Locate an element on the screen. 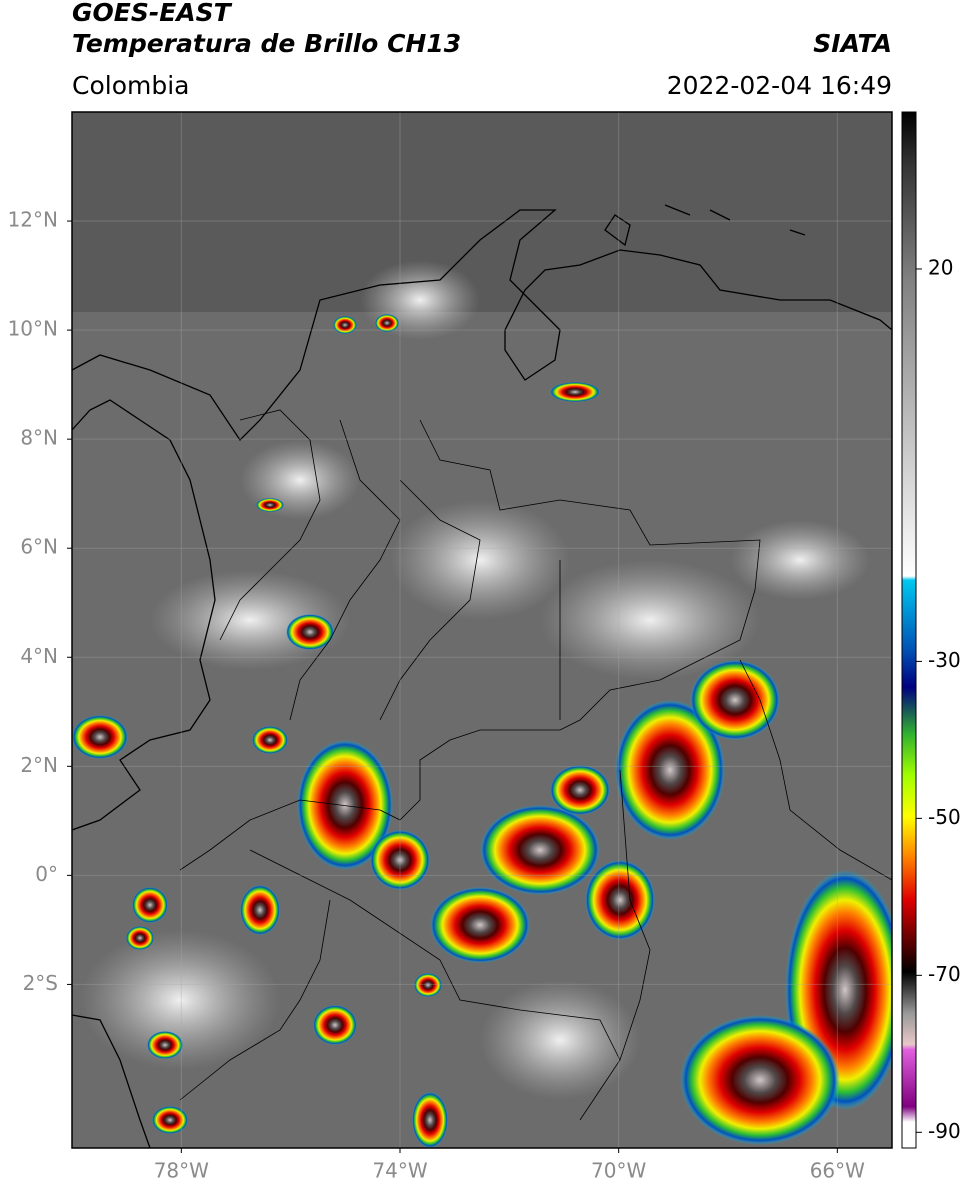 This screenshot has width=966, height=1194. datetime: 2022-02-04 16:49 is located at coordinates (779, 85).